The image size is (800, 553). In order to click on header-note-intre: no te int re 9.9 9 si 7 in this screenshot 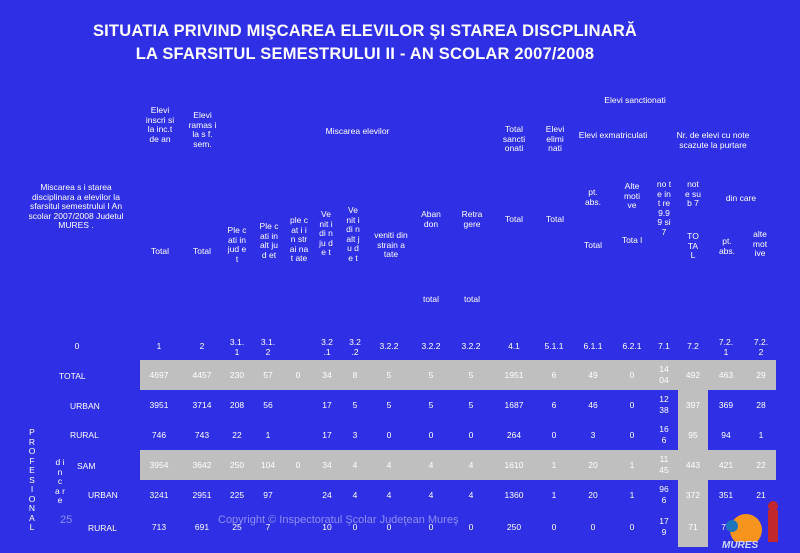, I will do `click(664, 208)`.